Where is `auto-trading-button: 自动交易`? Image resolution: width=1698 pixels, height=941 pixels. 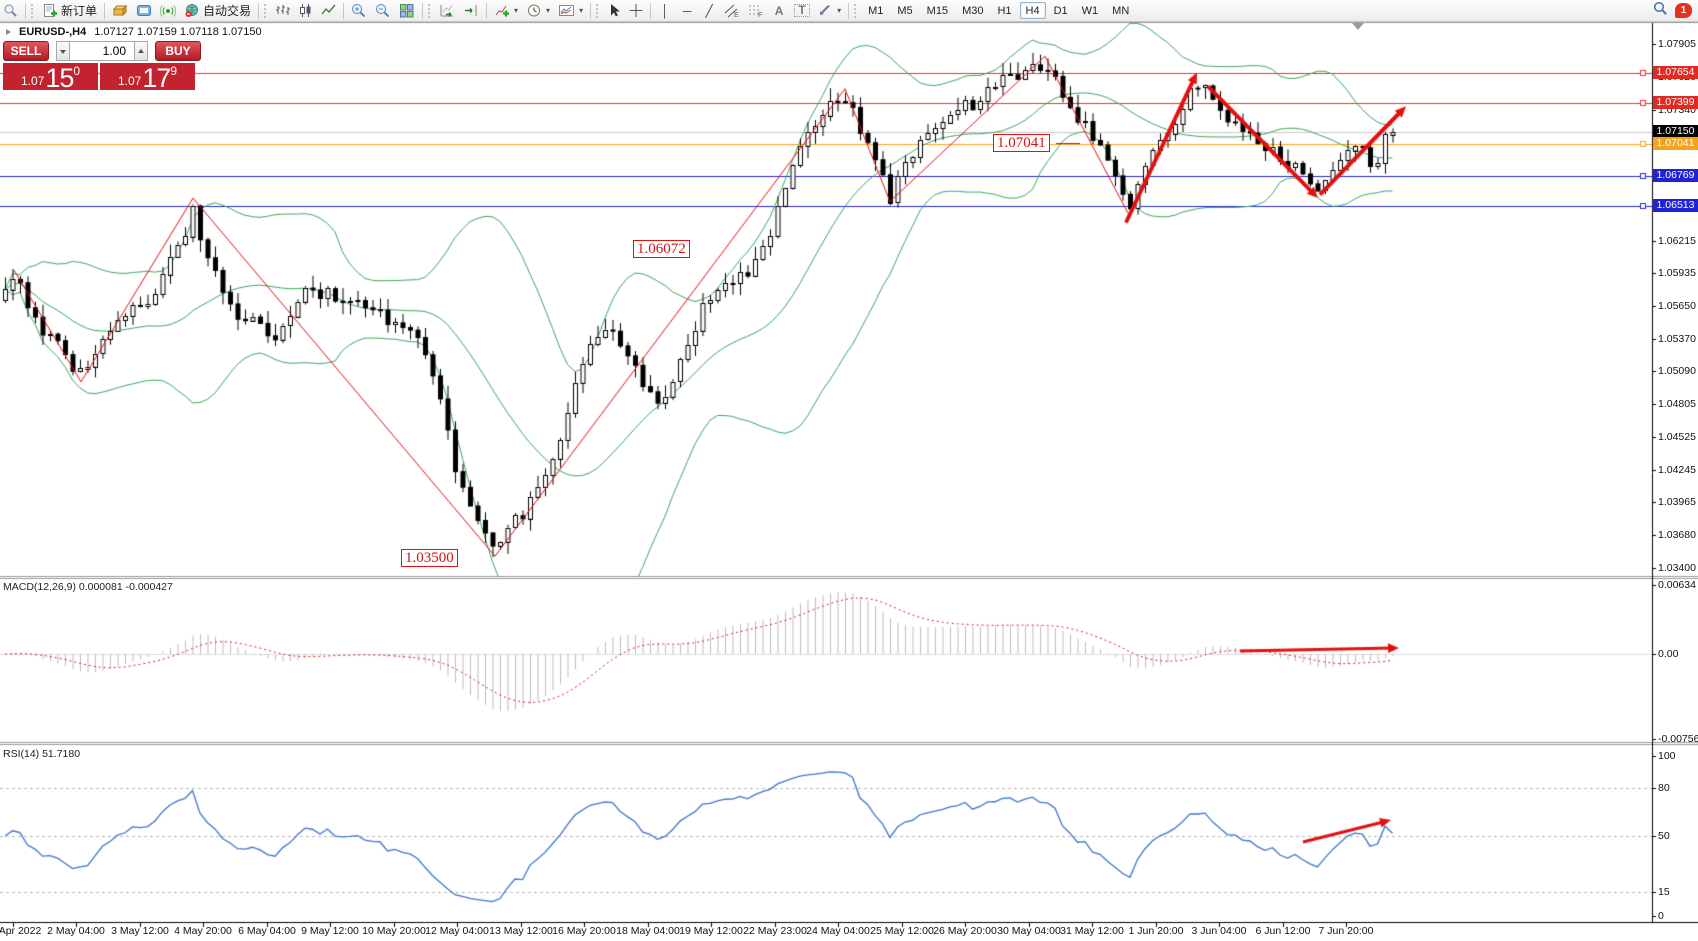
auto-trading-button: 自动交易 is located at coordinates (217, 10).